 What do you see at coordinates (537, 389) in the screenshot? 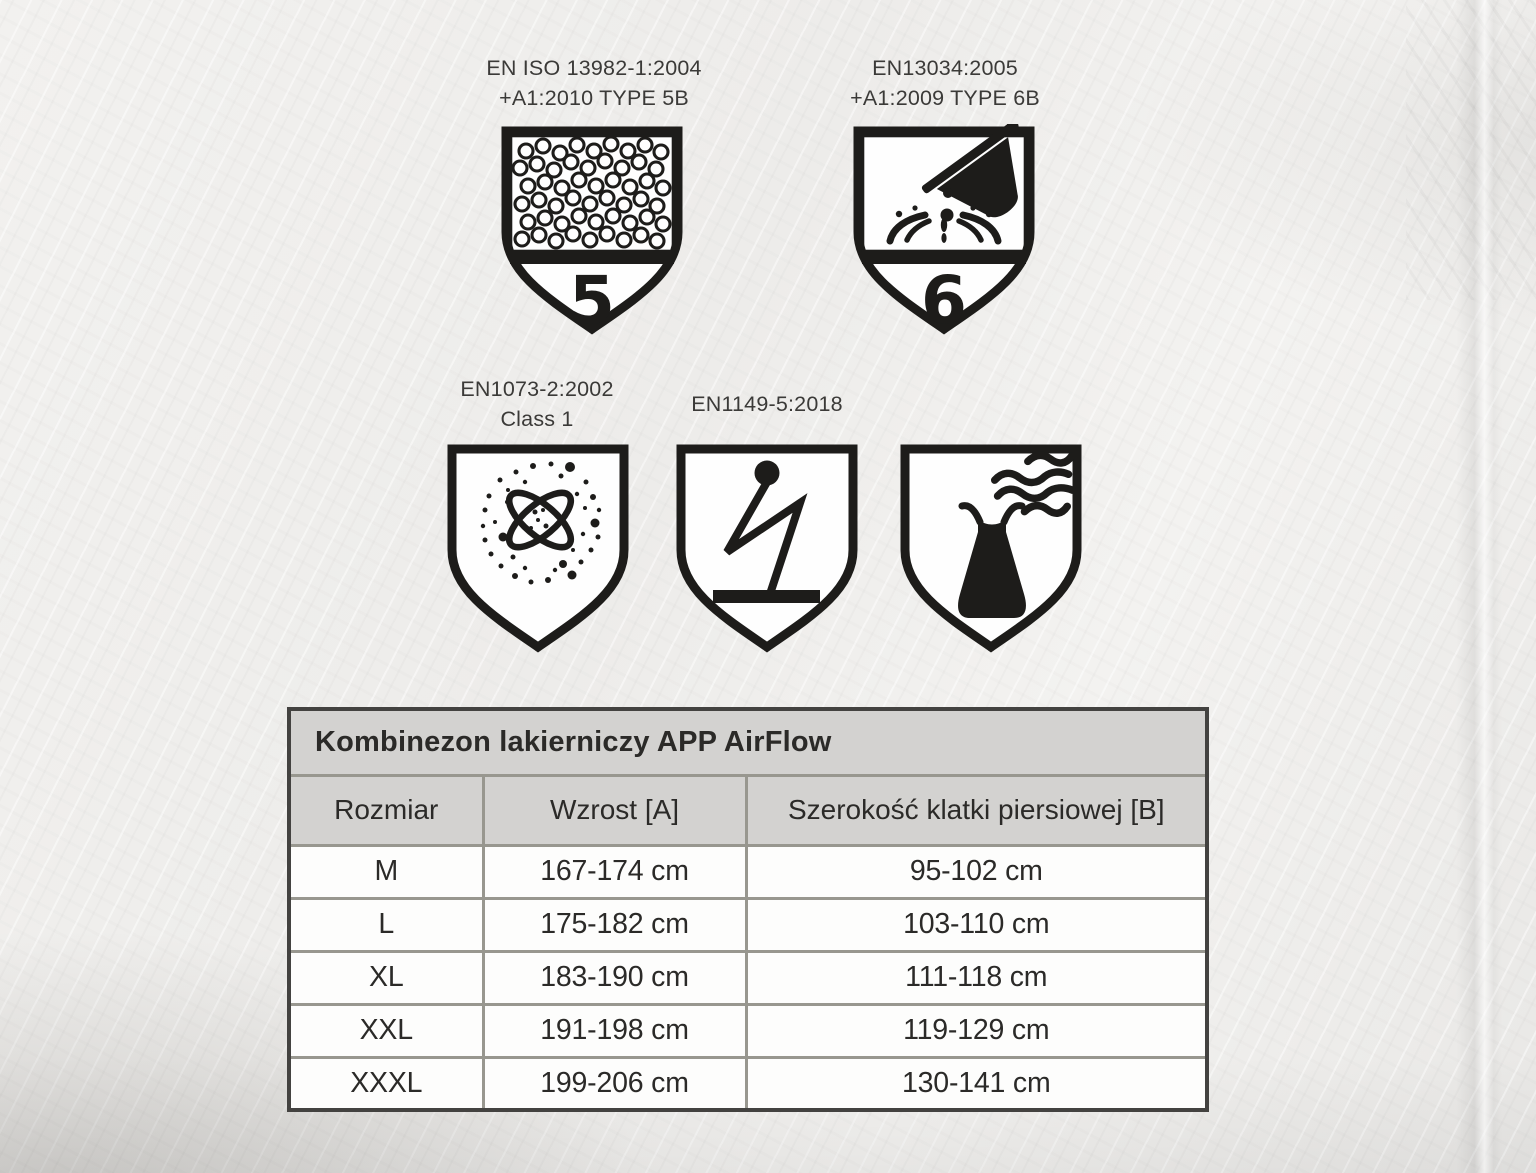
I see `cert-label-line: EN1073-2:2002` at bounding box center [537, 389].